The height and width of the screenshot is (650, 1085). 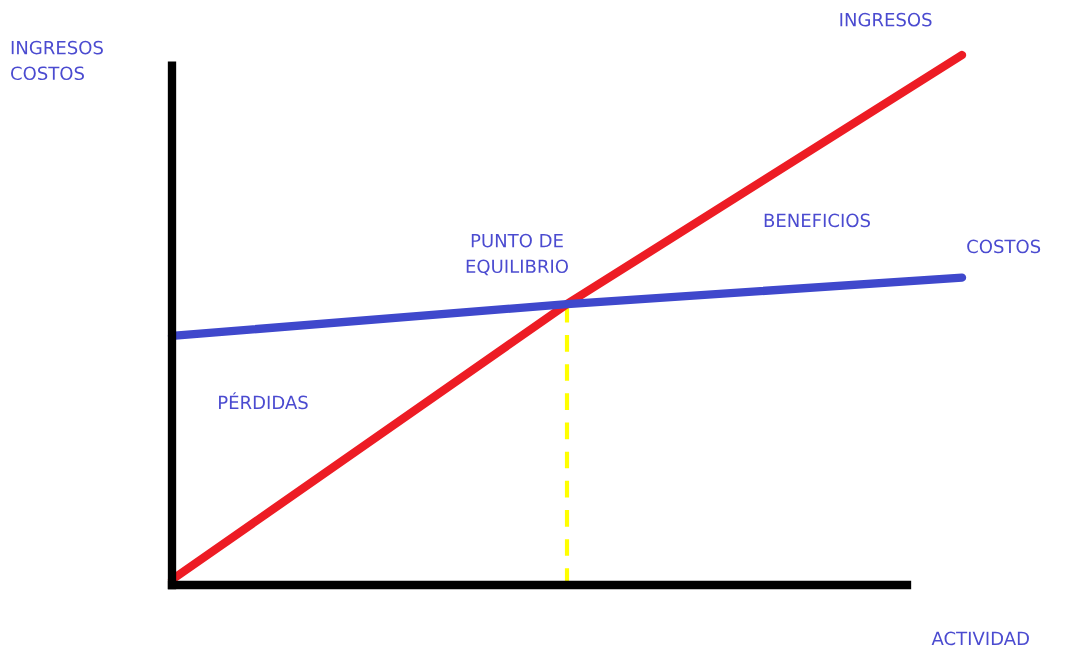 I want to click on x-axis-title: ACTIVIDAD, so click(x=980, y=638).